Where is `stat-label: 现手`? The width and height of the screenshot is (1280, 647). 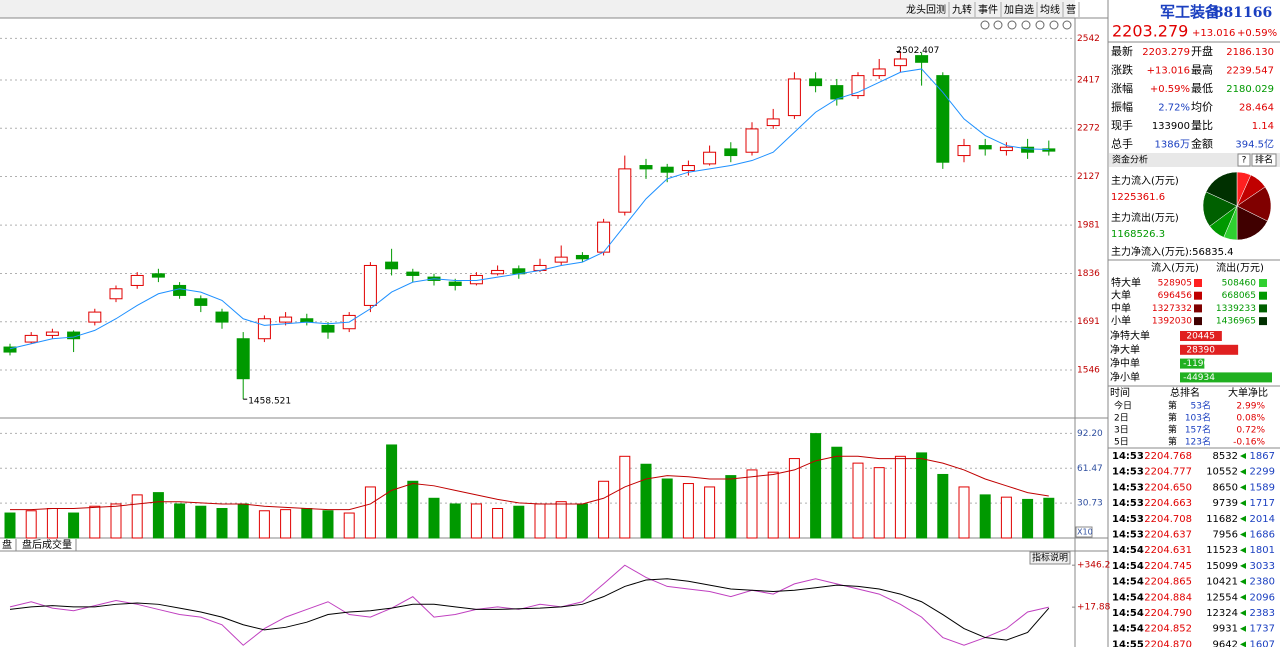 stat-label: 现手 is located at coordinates (1122, 125).